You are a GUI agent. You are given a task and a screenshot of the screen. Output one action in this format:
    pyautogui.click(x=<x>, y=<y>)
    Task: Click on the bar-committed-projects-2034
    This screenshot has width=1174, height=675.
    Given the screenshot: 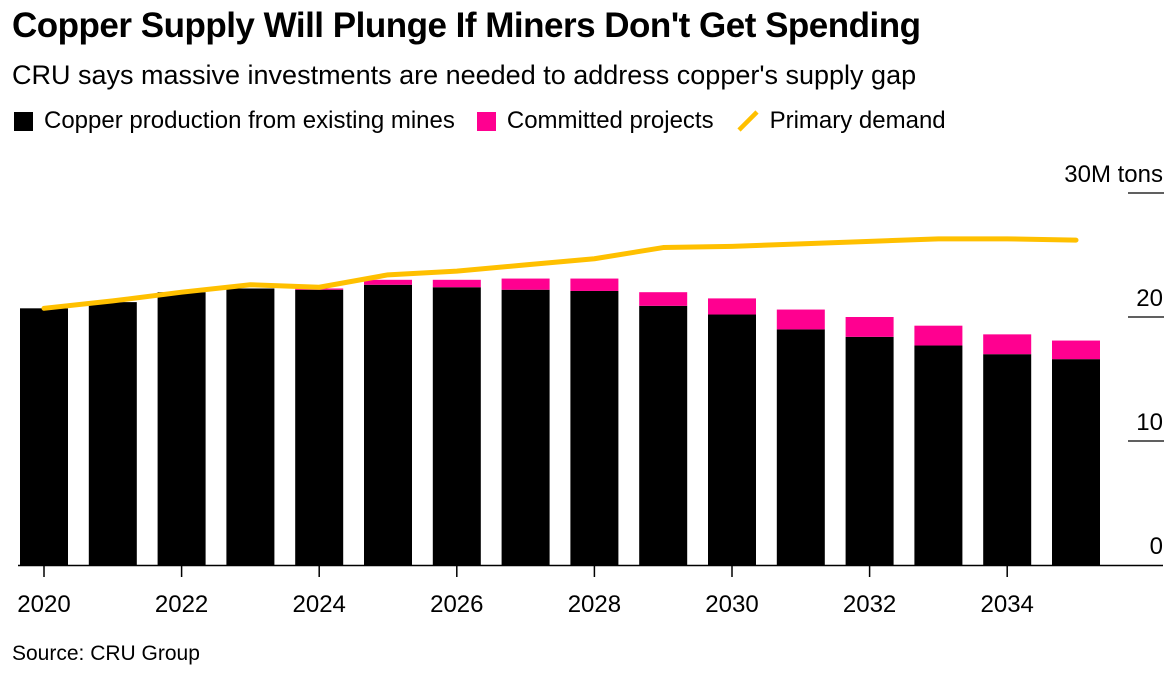 What is the action you would take?
    pyautogui.click(x=1007, y=344)
    